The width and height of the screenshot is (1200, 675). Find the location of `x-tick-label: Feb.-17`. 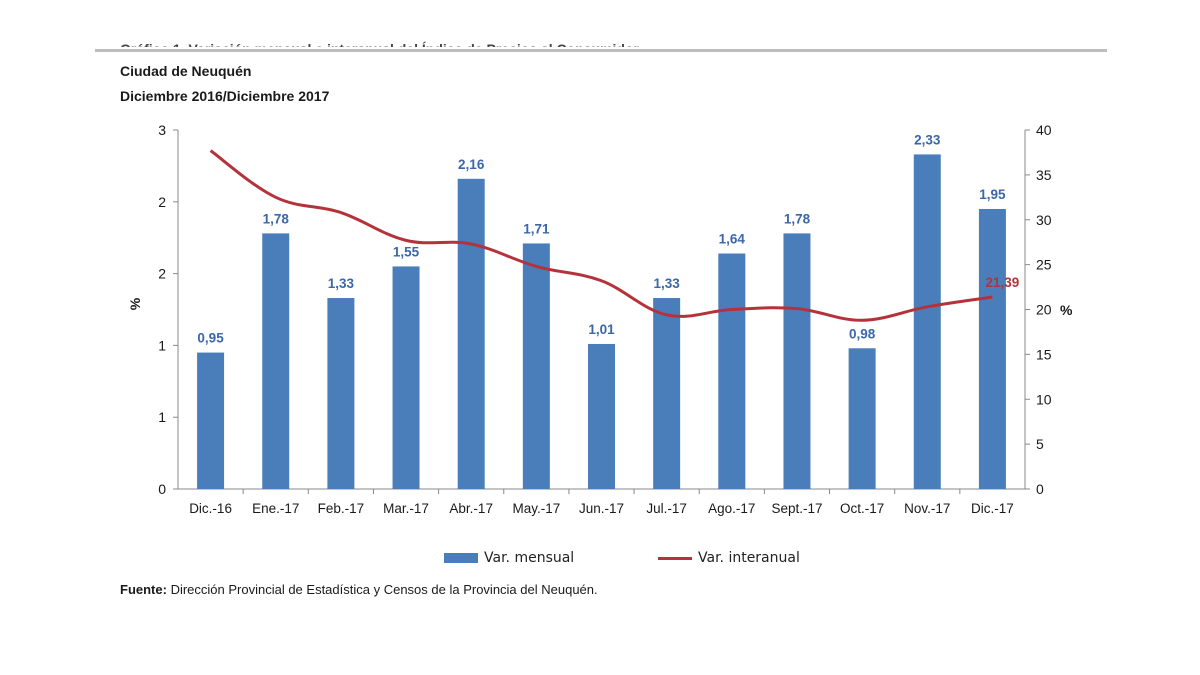

x-tick-label: Feb.-17 is located at coordinates (341, 508).